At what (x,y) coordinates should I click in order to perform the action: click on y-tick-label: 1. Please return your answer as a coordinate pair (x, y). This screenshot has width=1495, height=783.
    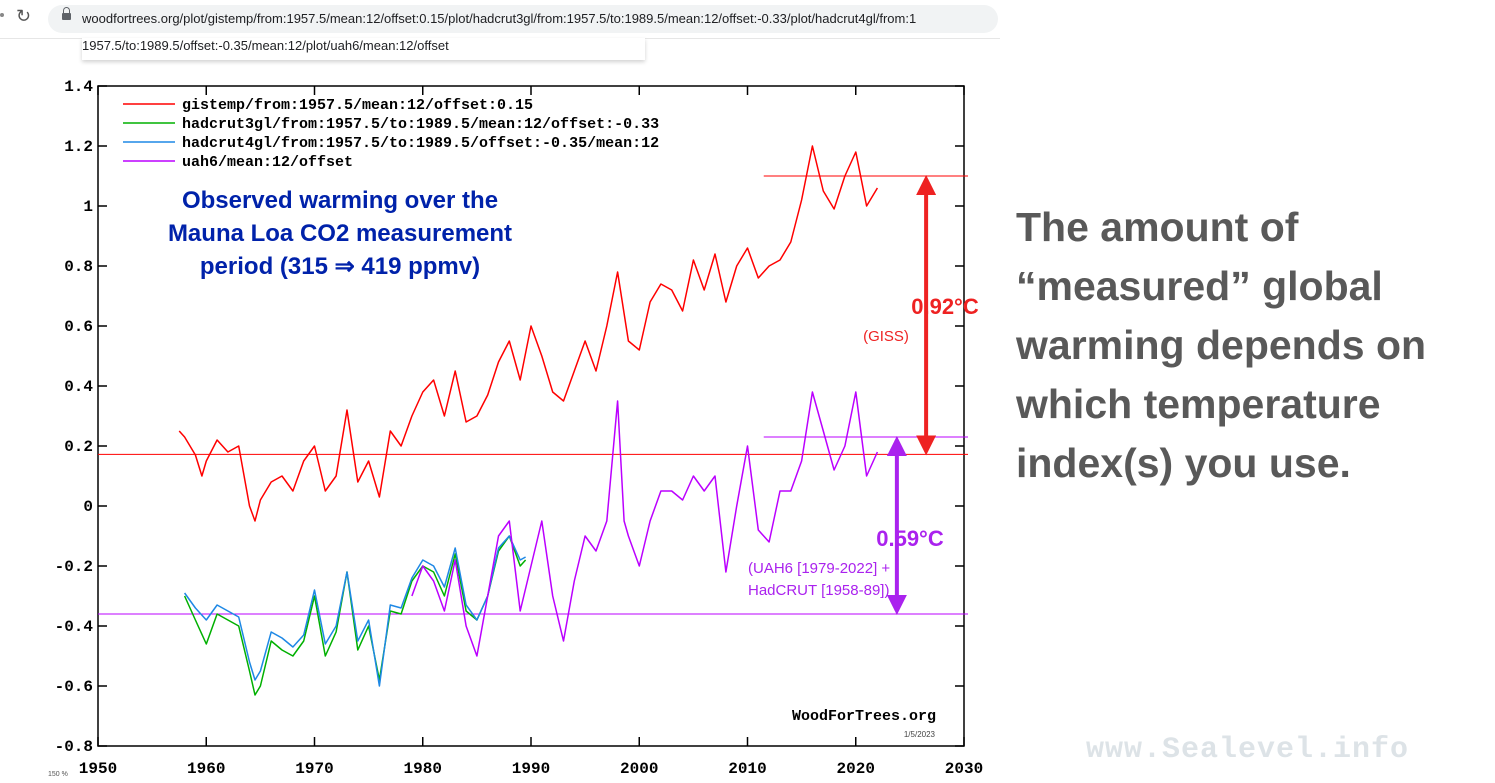
    Looking at the image, I should click on (88, 207).